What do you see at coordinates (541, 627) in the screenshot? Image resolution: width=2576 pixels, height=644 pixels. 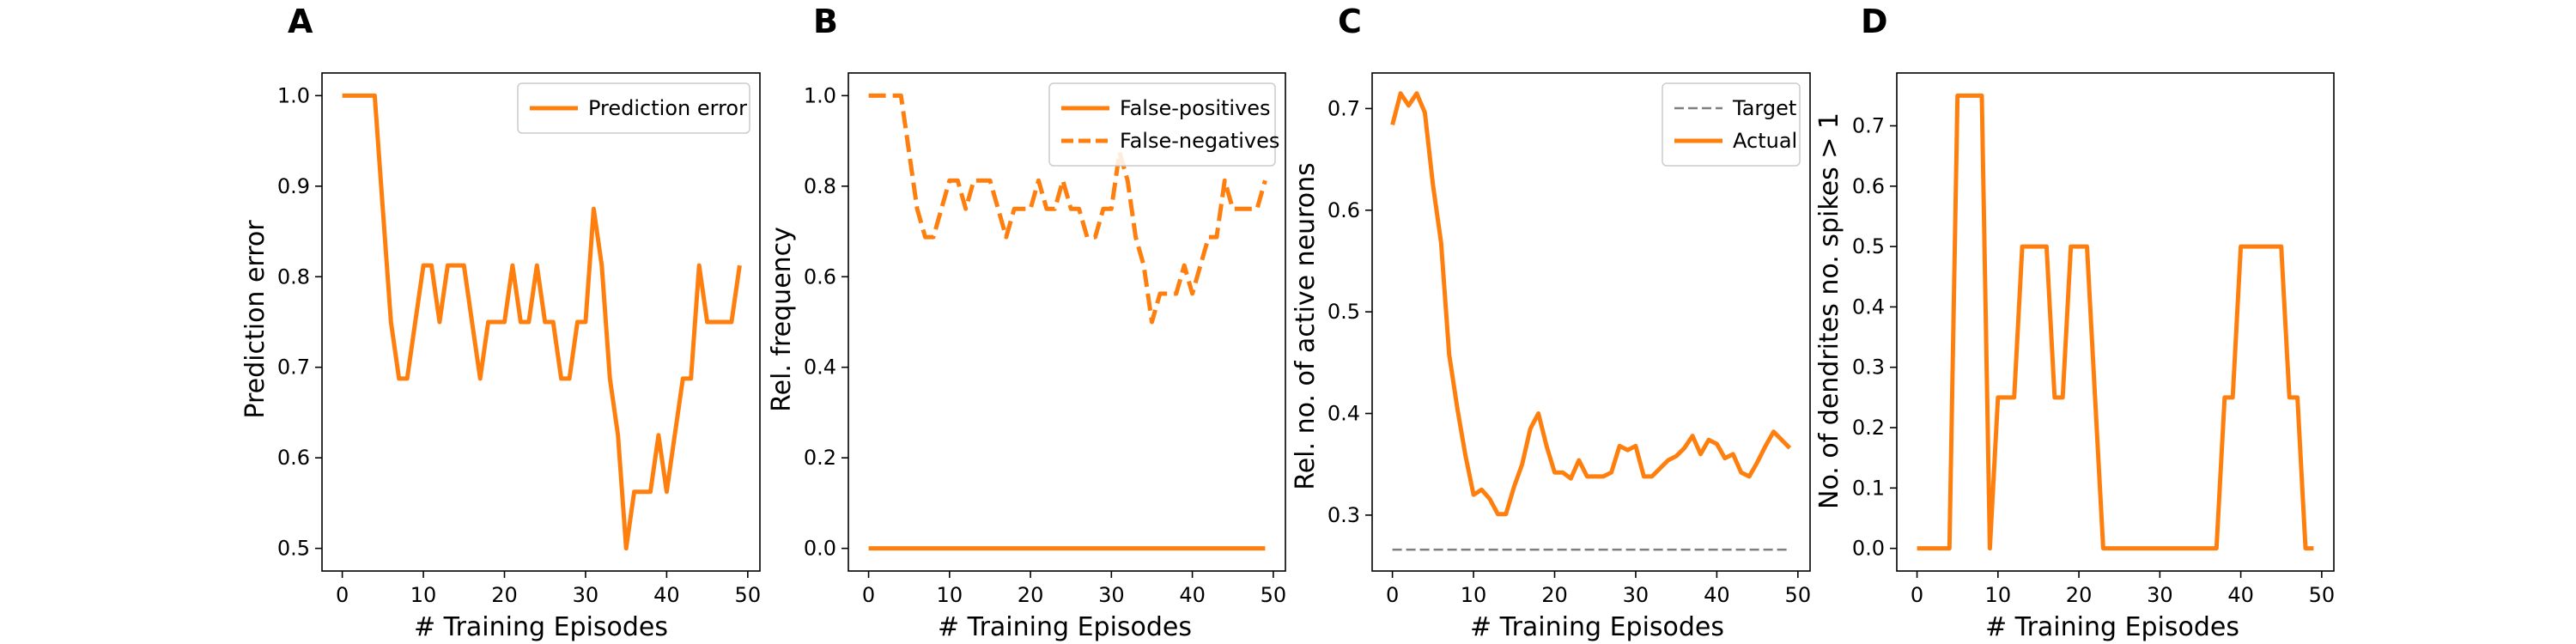 I see `x-axis-label-a: # Training Episodes` at bounding box center [541, 627].